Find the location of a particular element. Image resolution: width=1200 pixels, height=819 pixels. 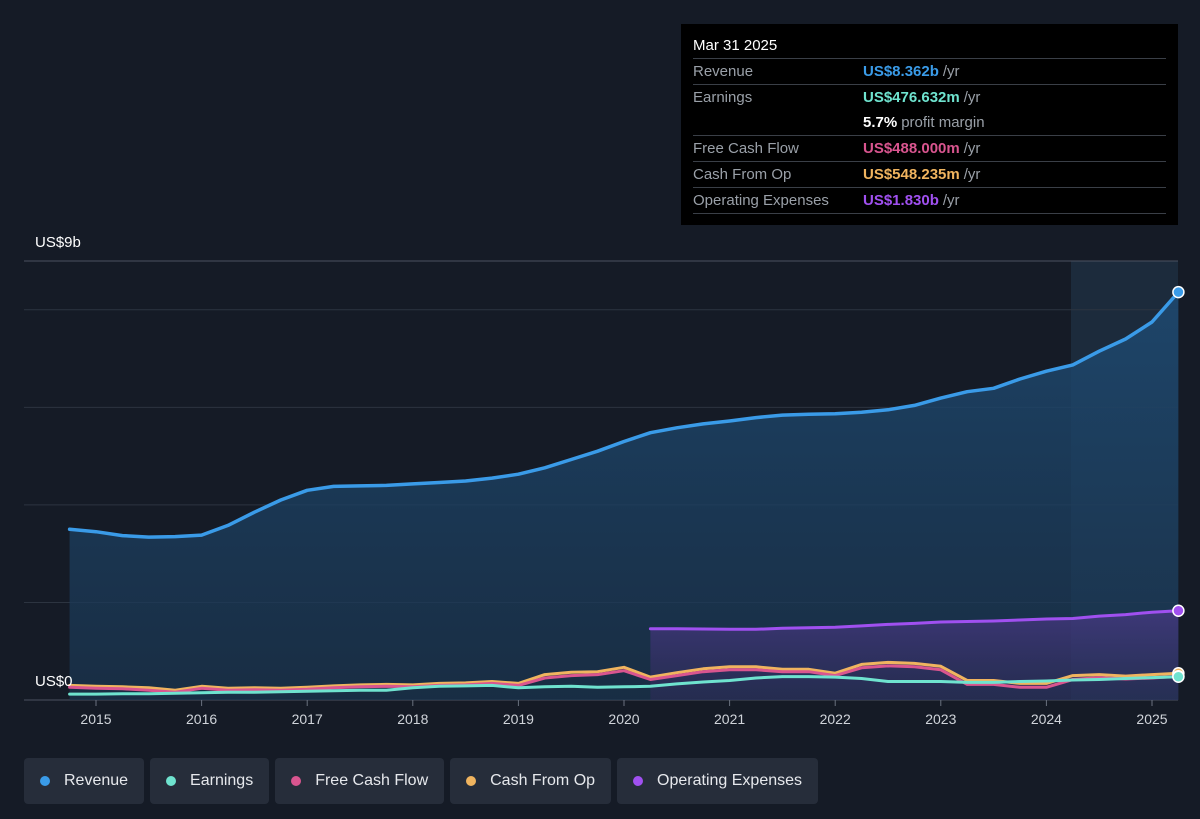

legend-item: Earnings is located at coordinates (210, 781).